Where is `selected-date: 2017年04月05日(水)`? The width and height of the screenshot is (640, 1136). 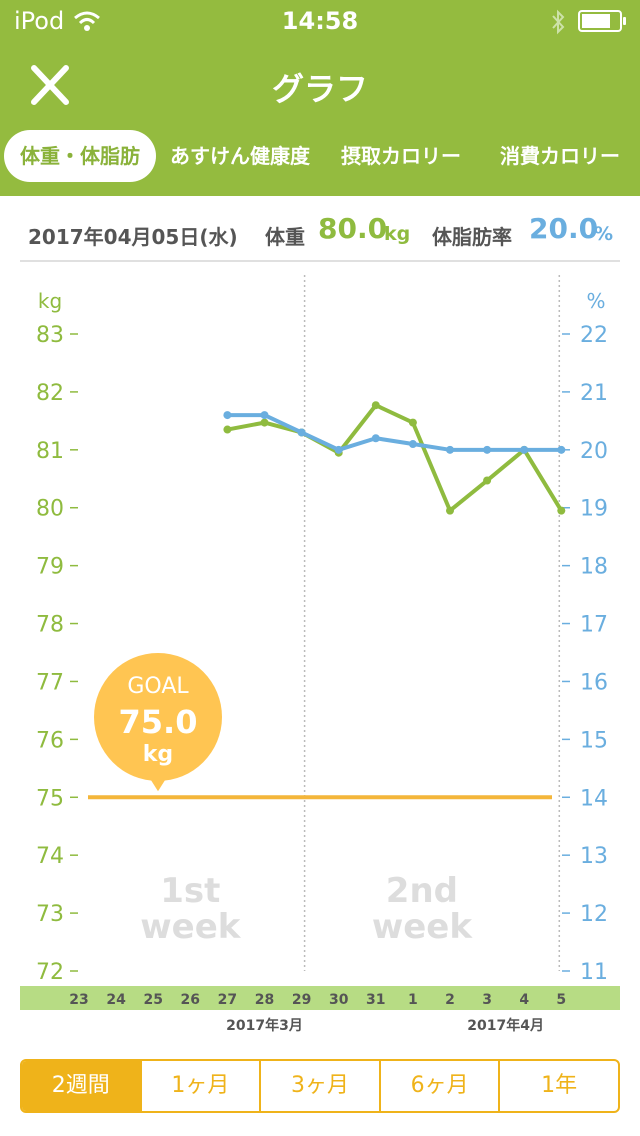 selected-date: 2017年04月05日(水) is located at coordinates (133, 237).